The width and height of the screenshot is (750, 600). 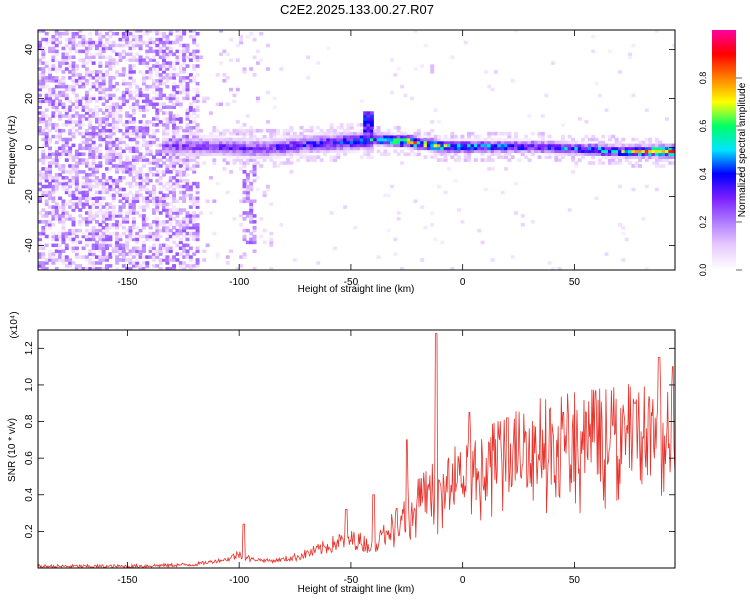 What do you see at coordinates (349, 458) in the screenshot?
I see `snr-y-tick: 0.6` at bounding box center [349, 458].